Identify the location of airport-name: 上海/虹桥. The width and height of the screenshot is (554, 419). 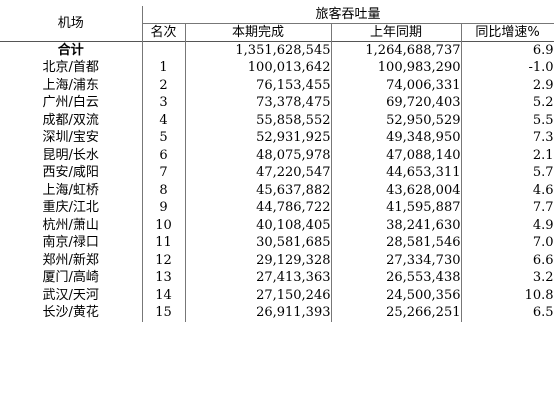
(70, 190).